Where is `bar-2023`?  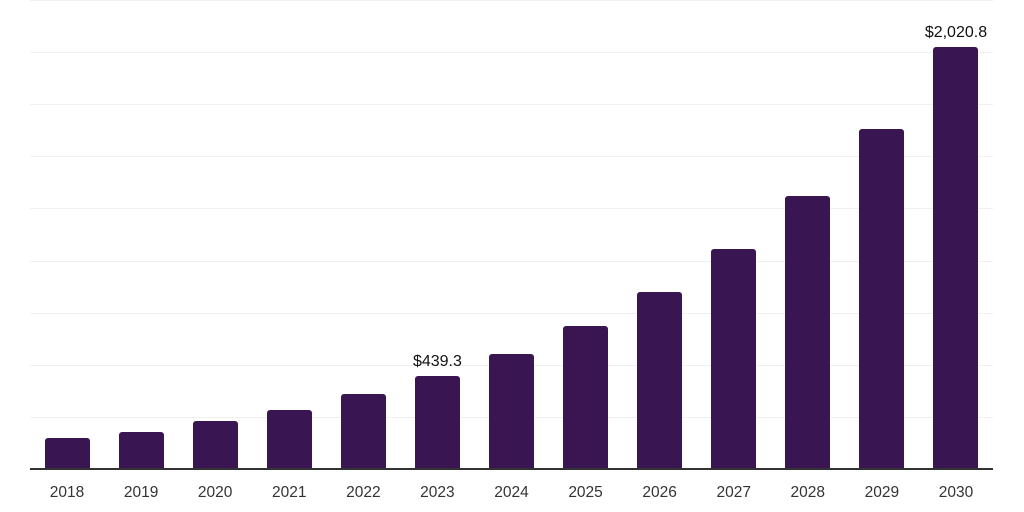 bar-2023 is located at coordinates (437, 422).